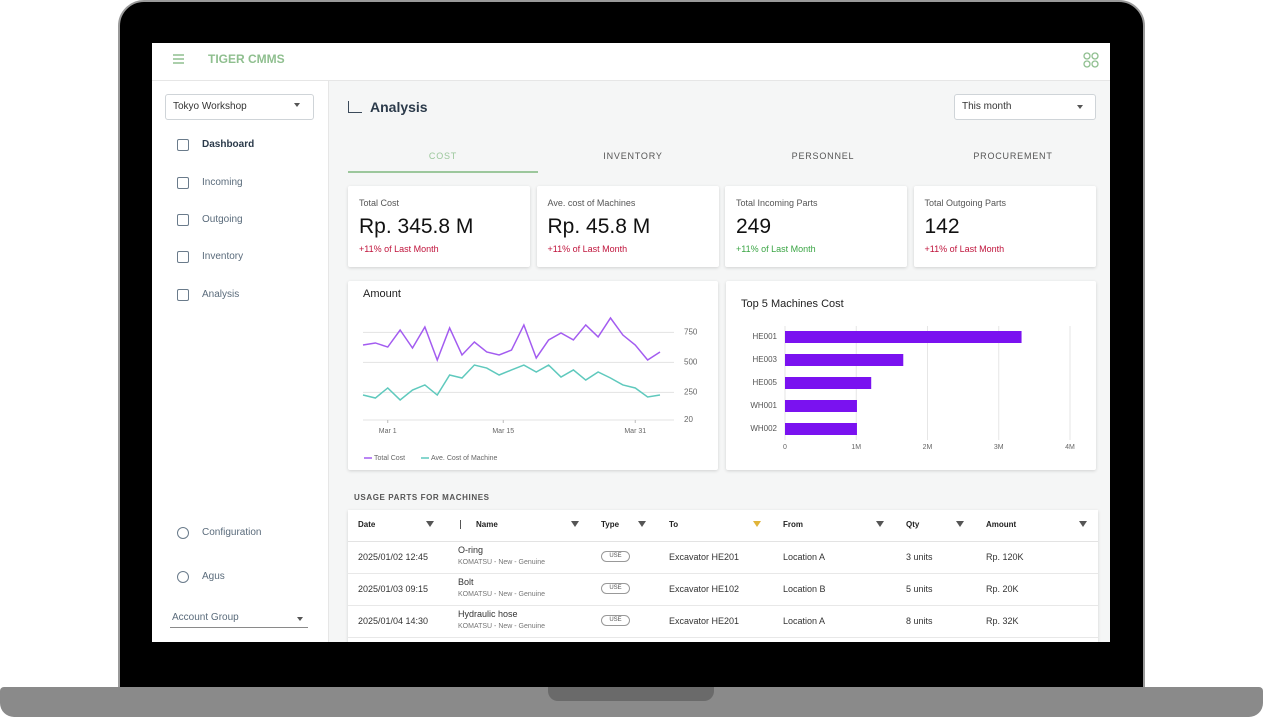 The image size is (1263, 724). What do you see at coordinates (704, 588) in the screenshot?
I see `cell: Excavator HE102` at bounding box center [704, 588].